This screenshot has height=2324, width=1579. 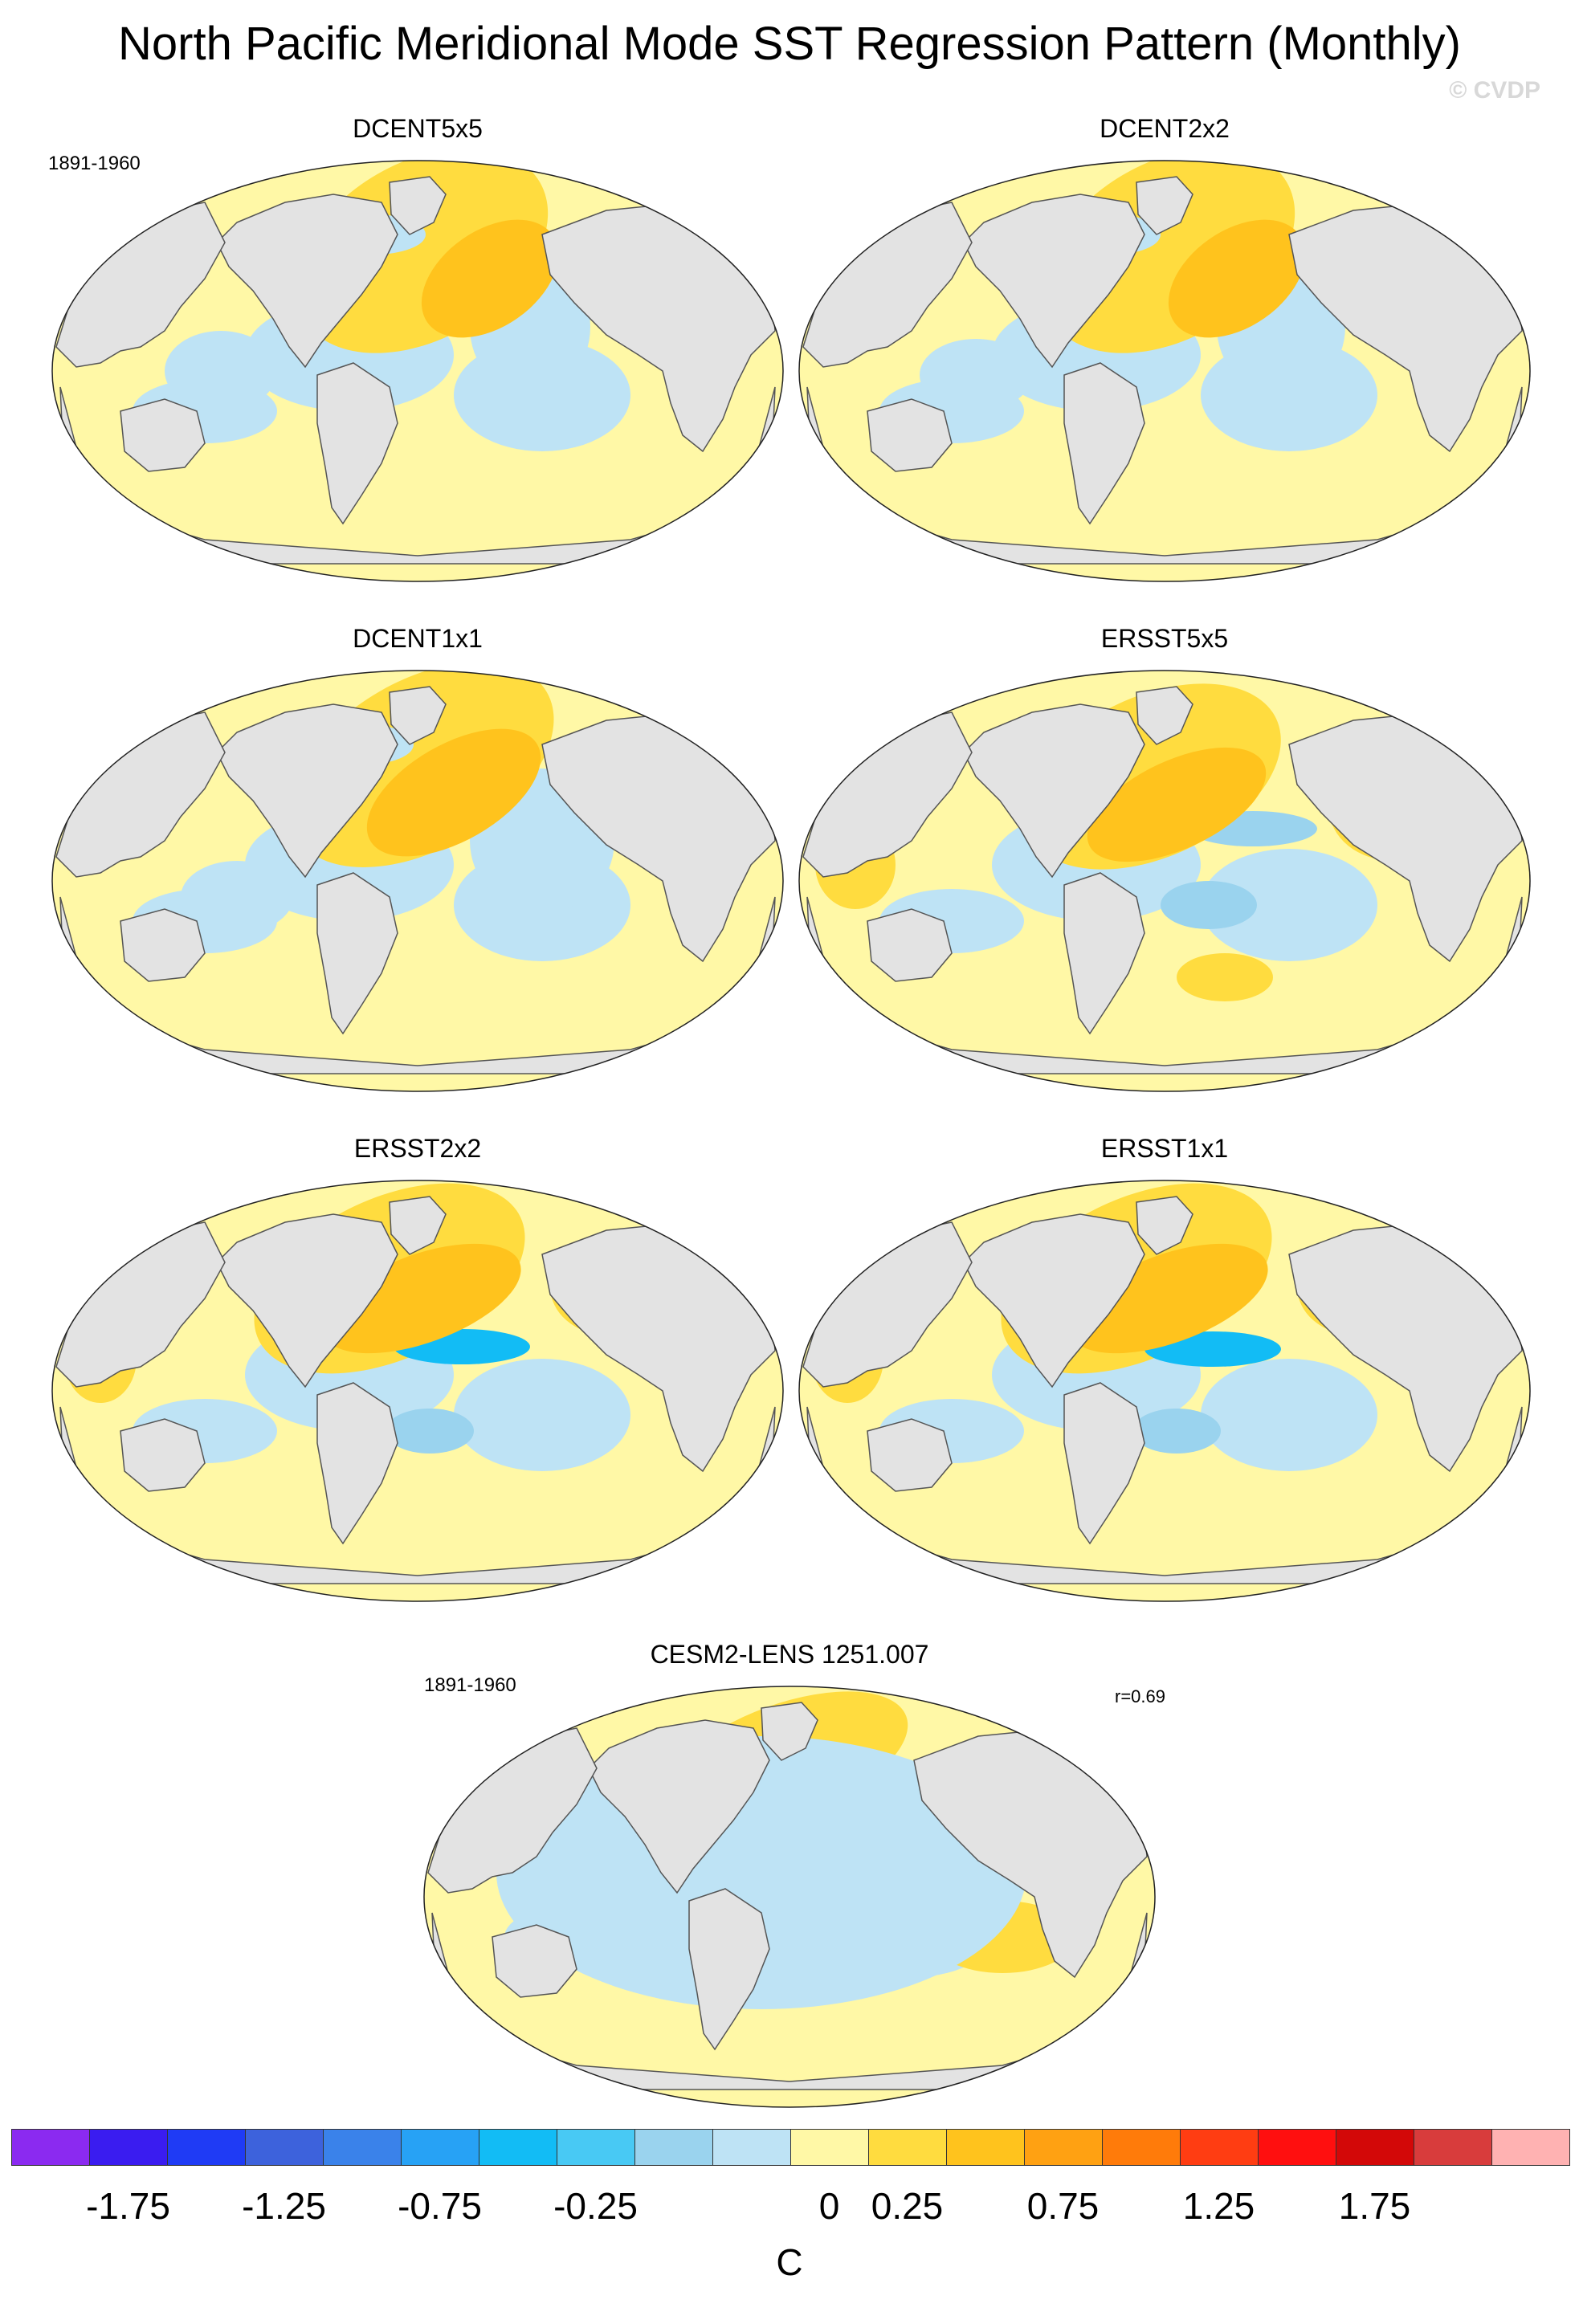 I want to click on map-panel-ersst2x2: ERSST2x2, so click(x=417, y=1373).